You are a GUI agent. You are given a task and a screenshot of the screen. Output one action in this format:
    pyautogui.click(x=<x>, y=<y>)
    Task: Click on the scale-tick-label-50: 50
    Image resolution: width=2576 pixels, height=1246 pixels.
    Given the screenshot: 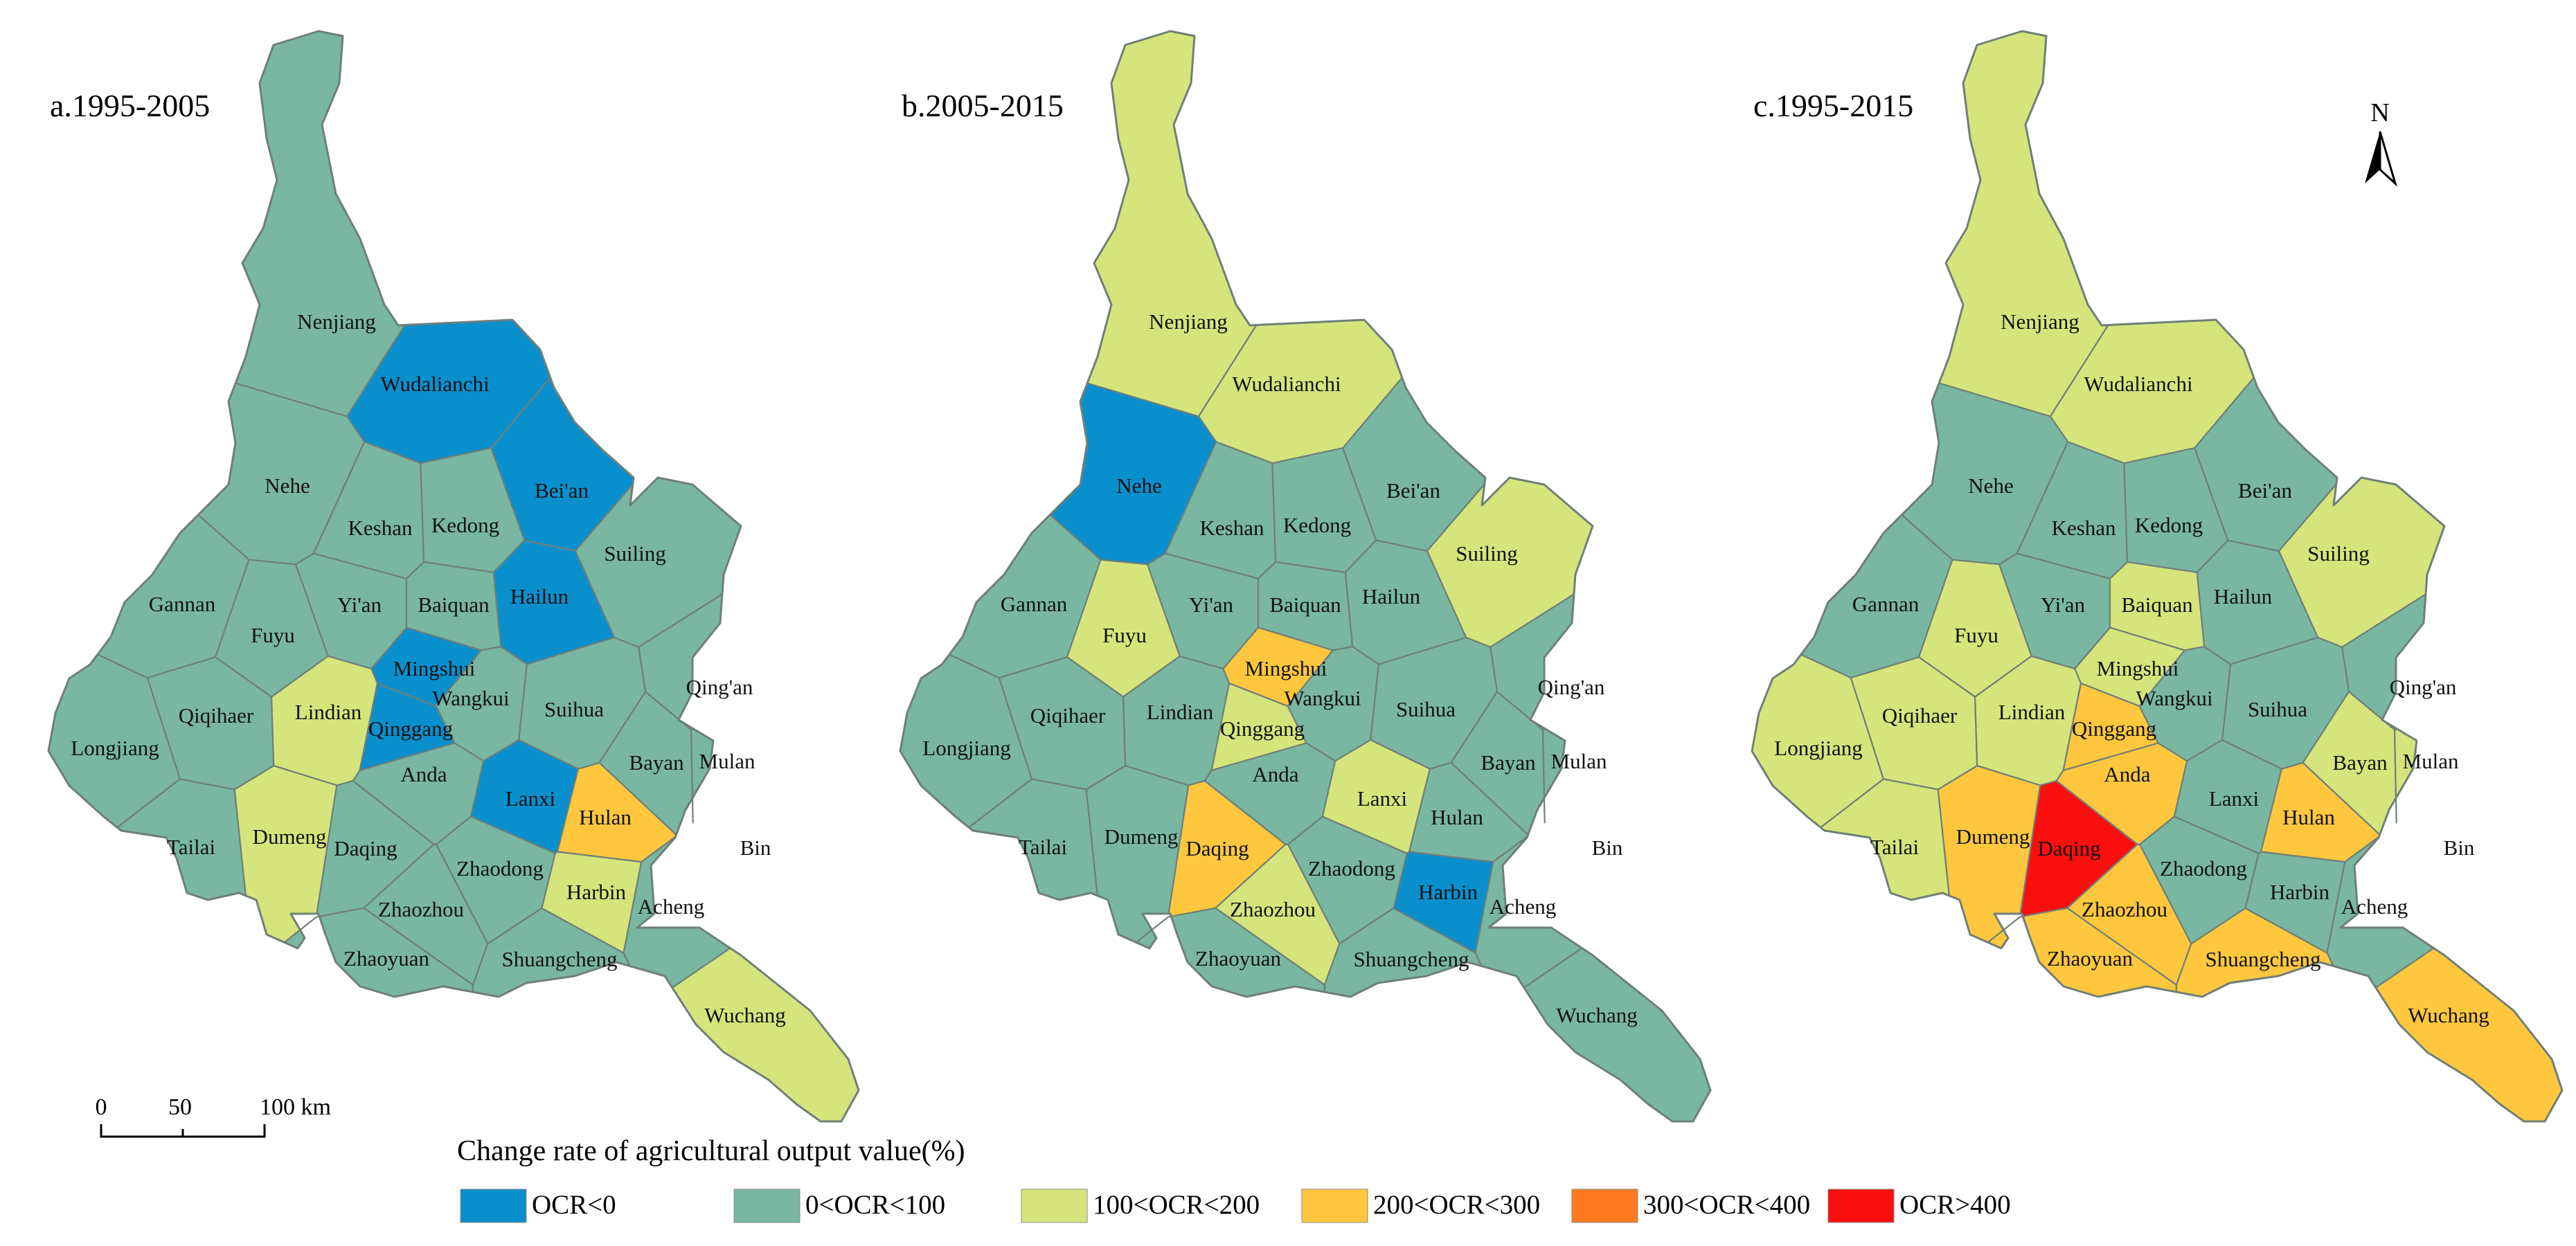 What is the action you would take?
    pyautogui.click(x=180, y=1107)
    